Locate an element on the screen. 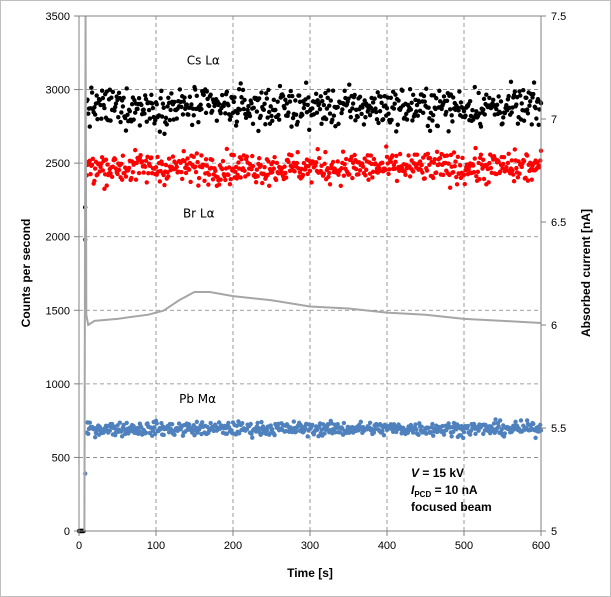 The image size is (611, 597). y-right-tick-label: 5.5 is located at coordinates (558, 429).